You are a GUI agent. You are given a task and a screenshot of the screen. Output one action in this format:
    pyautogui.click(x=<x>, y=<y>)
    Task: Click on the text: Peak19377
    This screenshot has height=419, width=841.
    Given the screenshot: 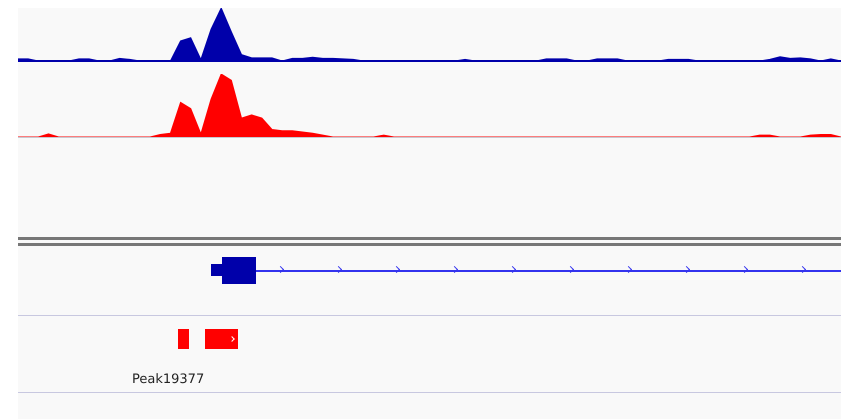 What is the action you would take?
    pyautogui.click(x=168, y=379)
    